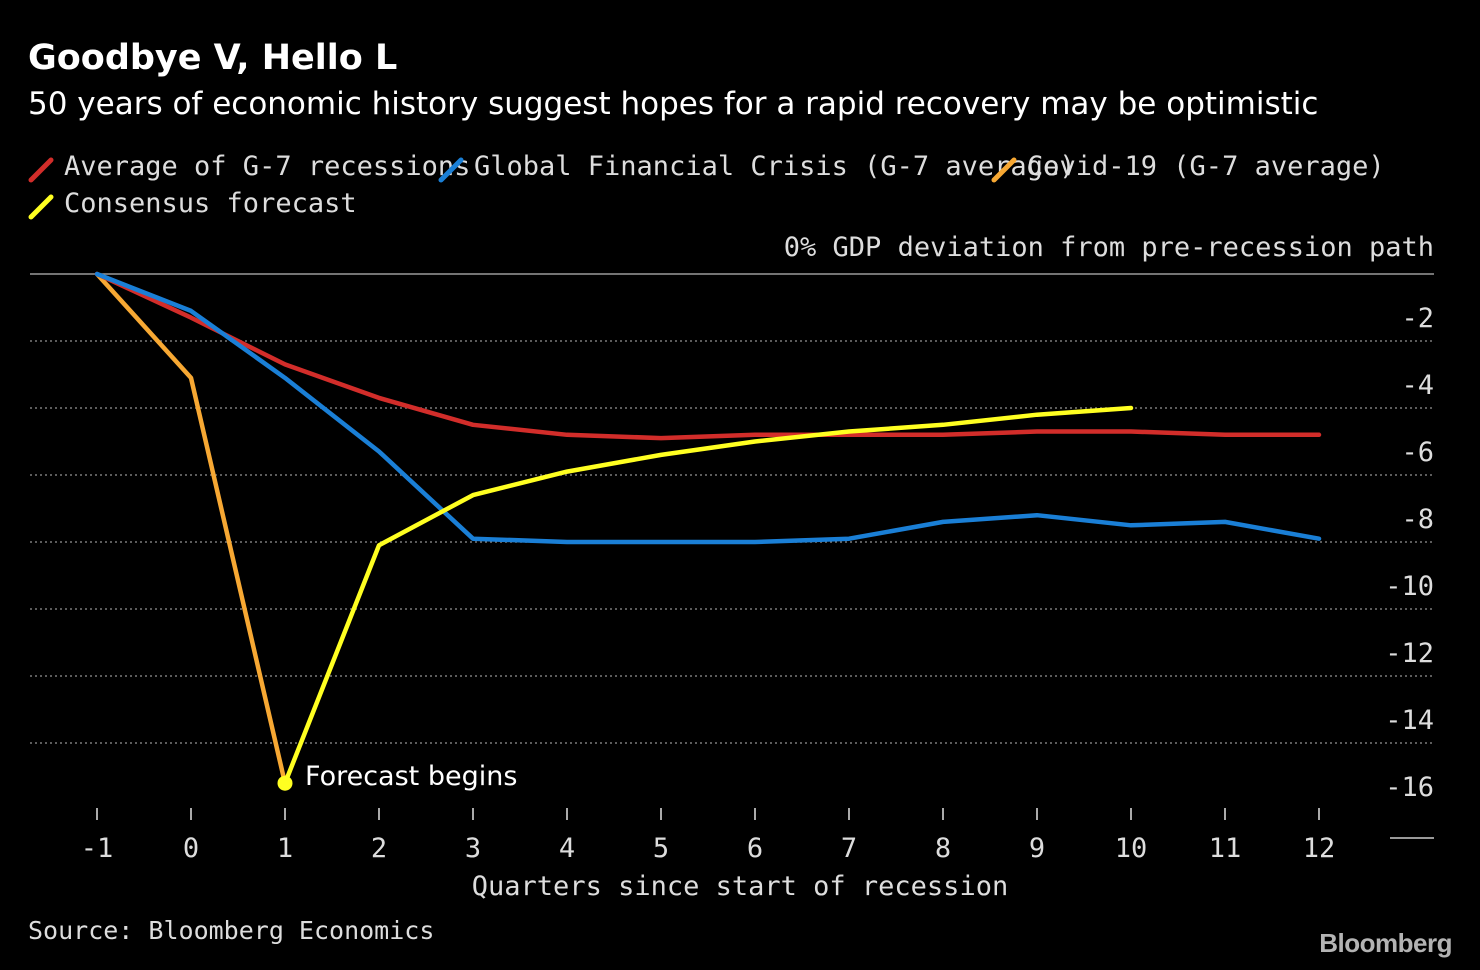 This screenshot has width=1480, height=970. I want to click on legend-swatch-covid, so click(1004, 170).